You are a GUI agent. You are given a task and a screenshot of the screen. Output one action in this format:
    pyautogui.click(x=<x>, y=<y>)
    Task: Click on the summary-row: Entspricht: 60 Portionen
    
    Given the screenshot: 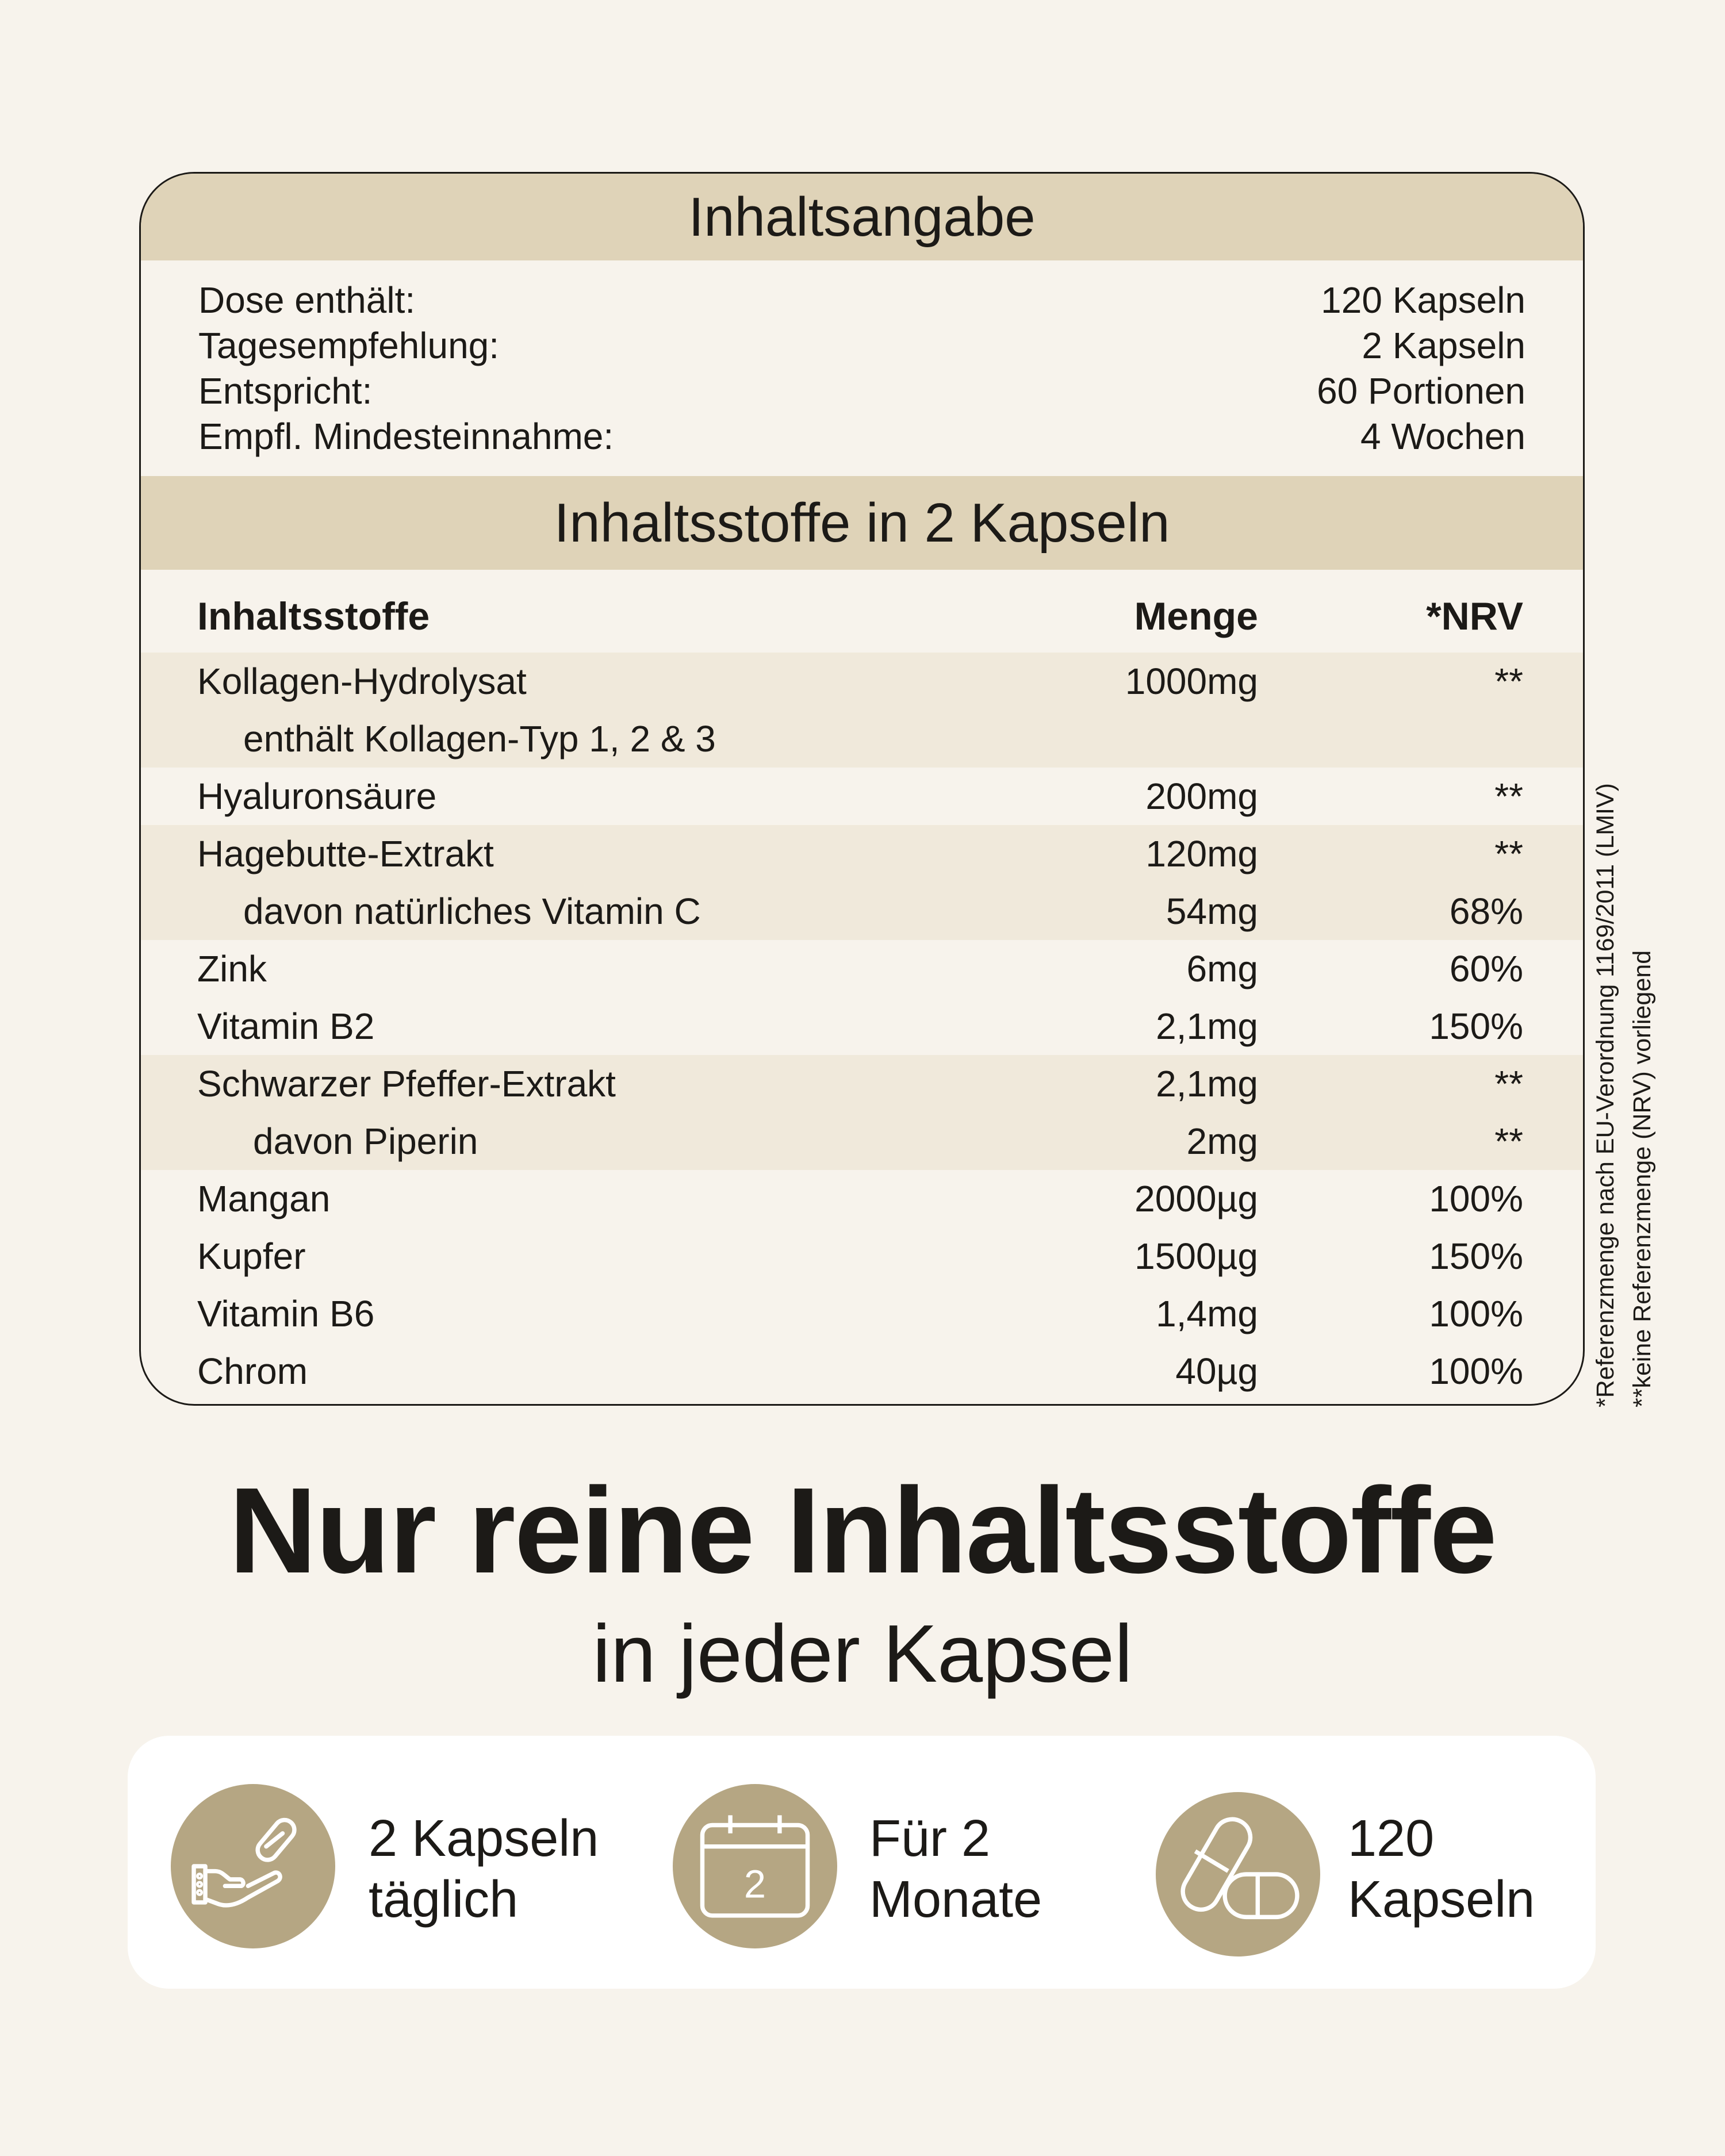 What is the action you would take?
    pyautogui.click(x=861, y=390)
    